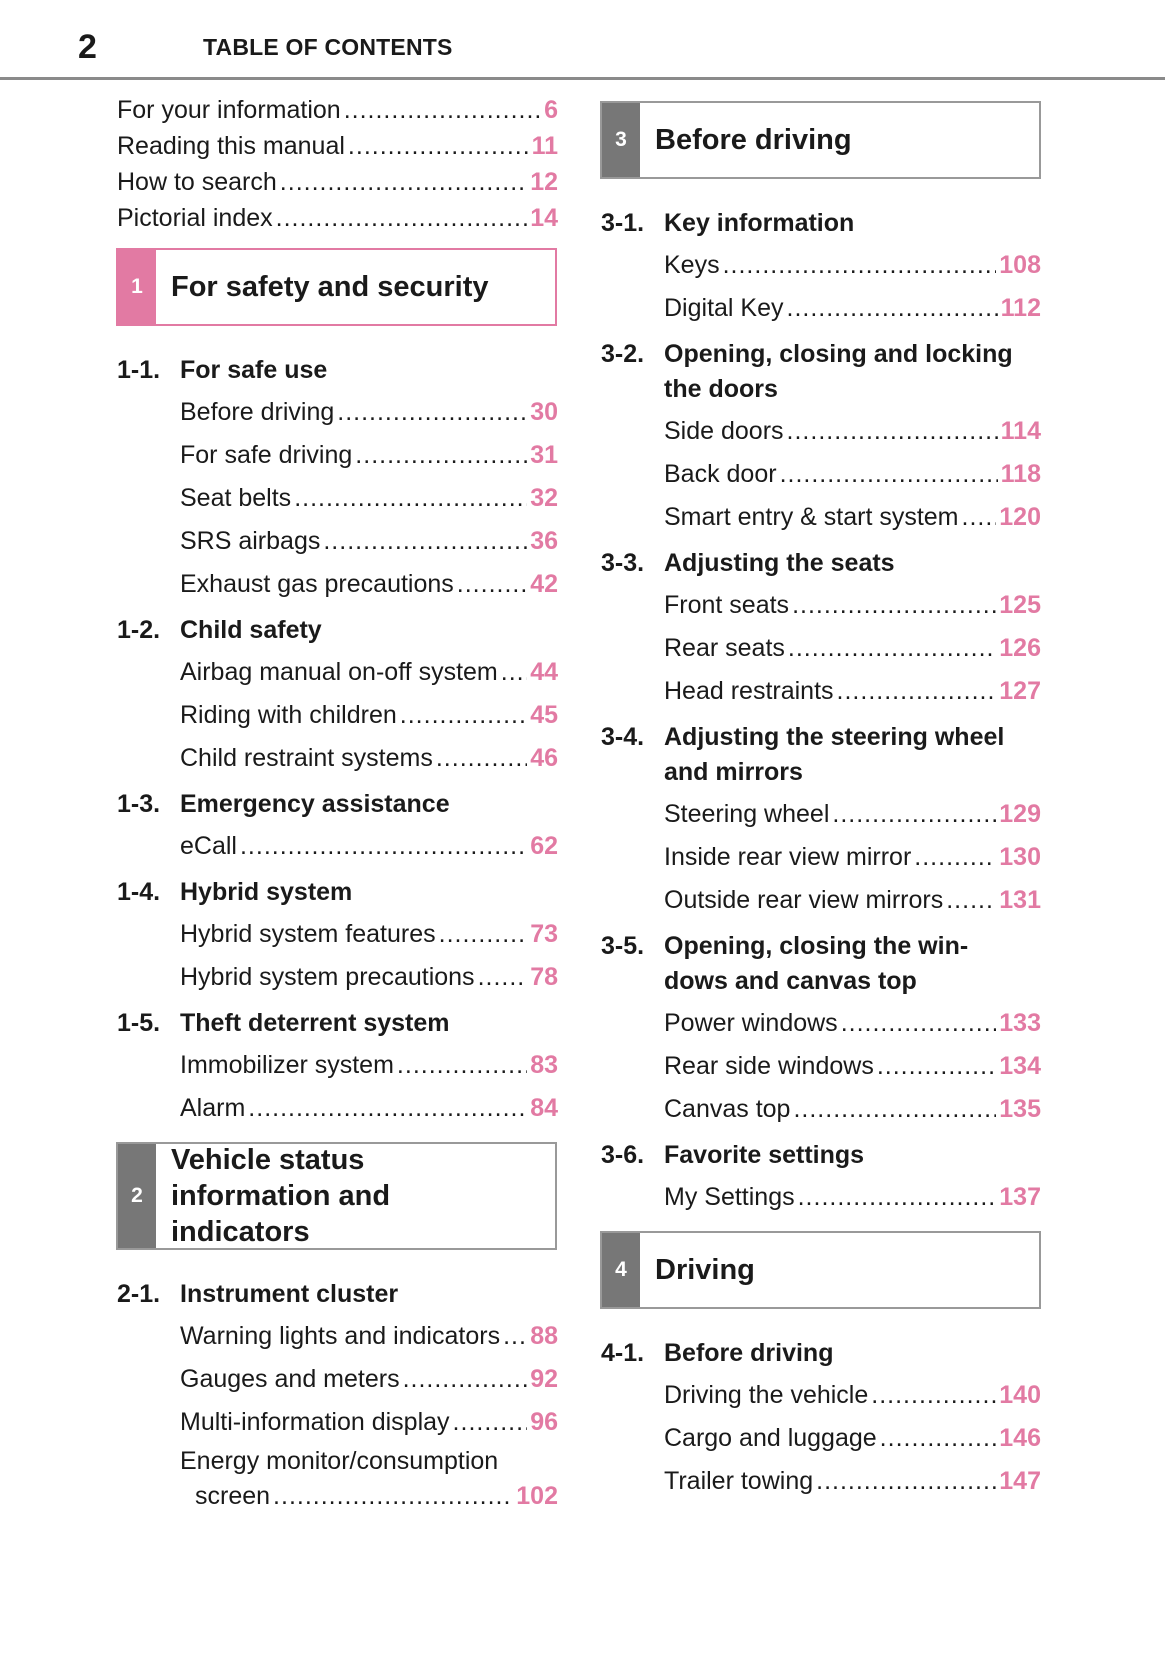 The height and width of the screenshot is (1653, 1165). I want to click on entry-label: Pictorial index, so click(195, 217).